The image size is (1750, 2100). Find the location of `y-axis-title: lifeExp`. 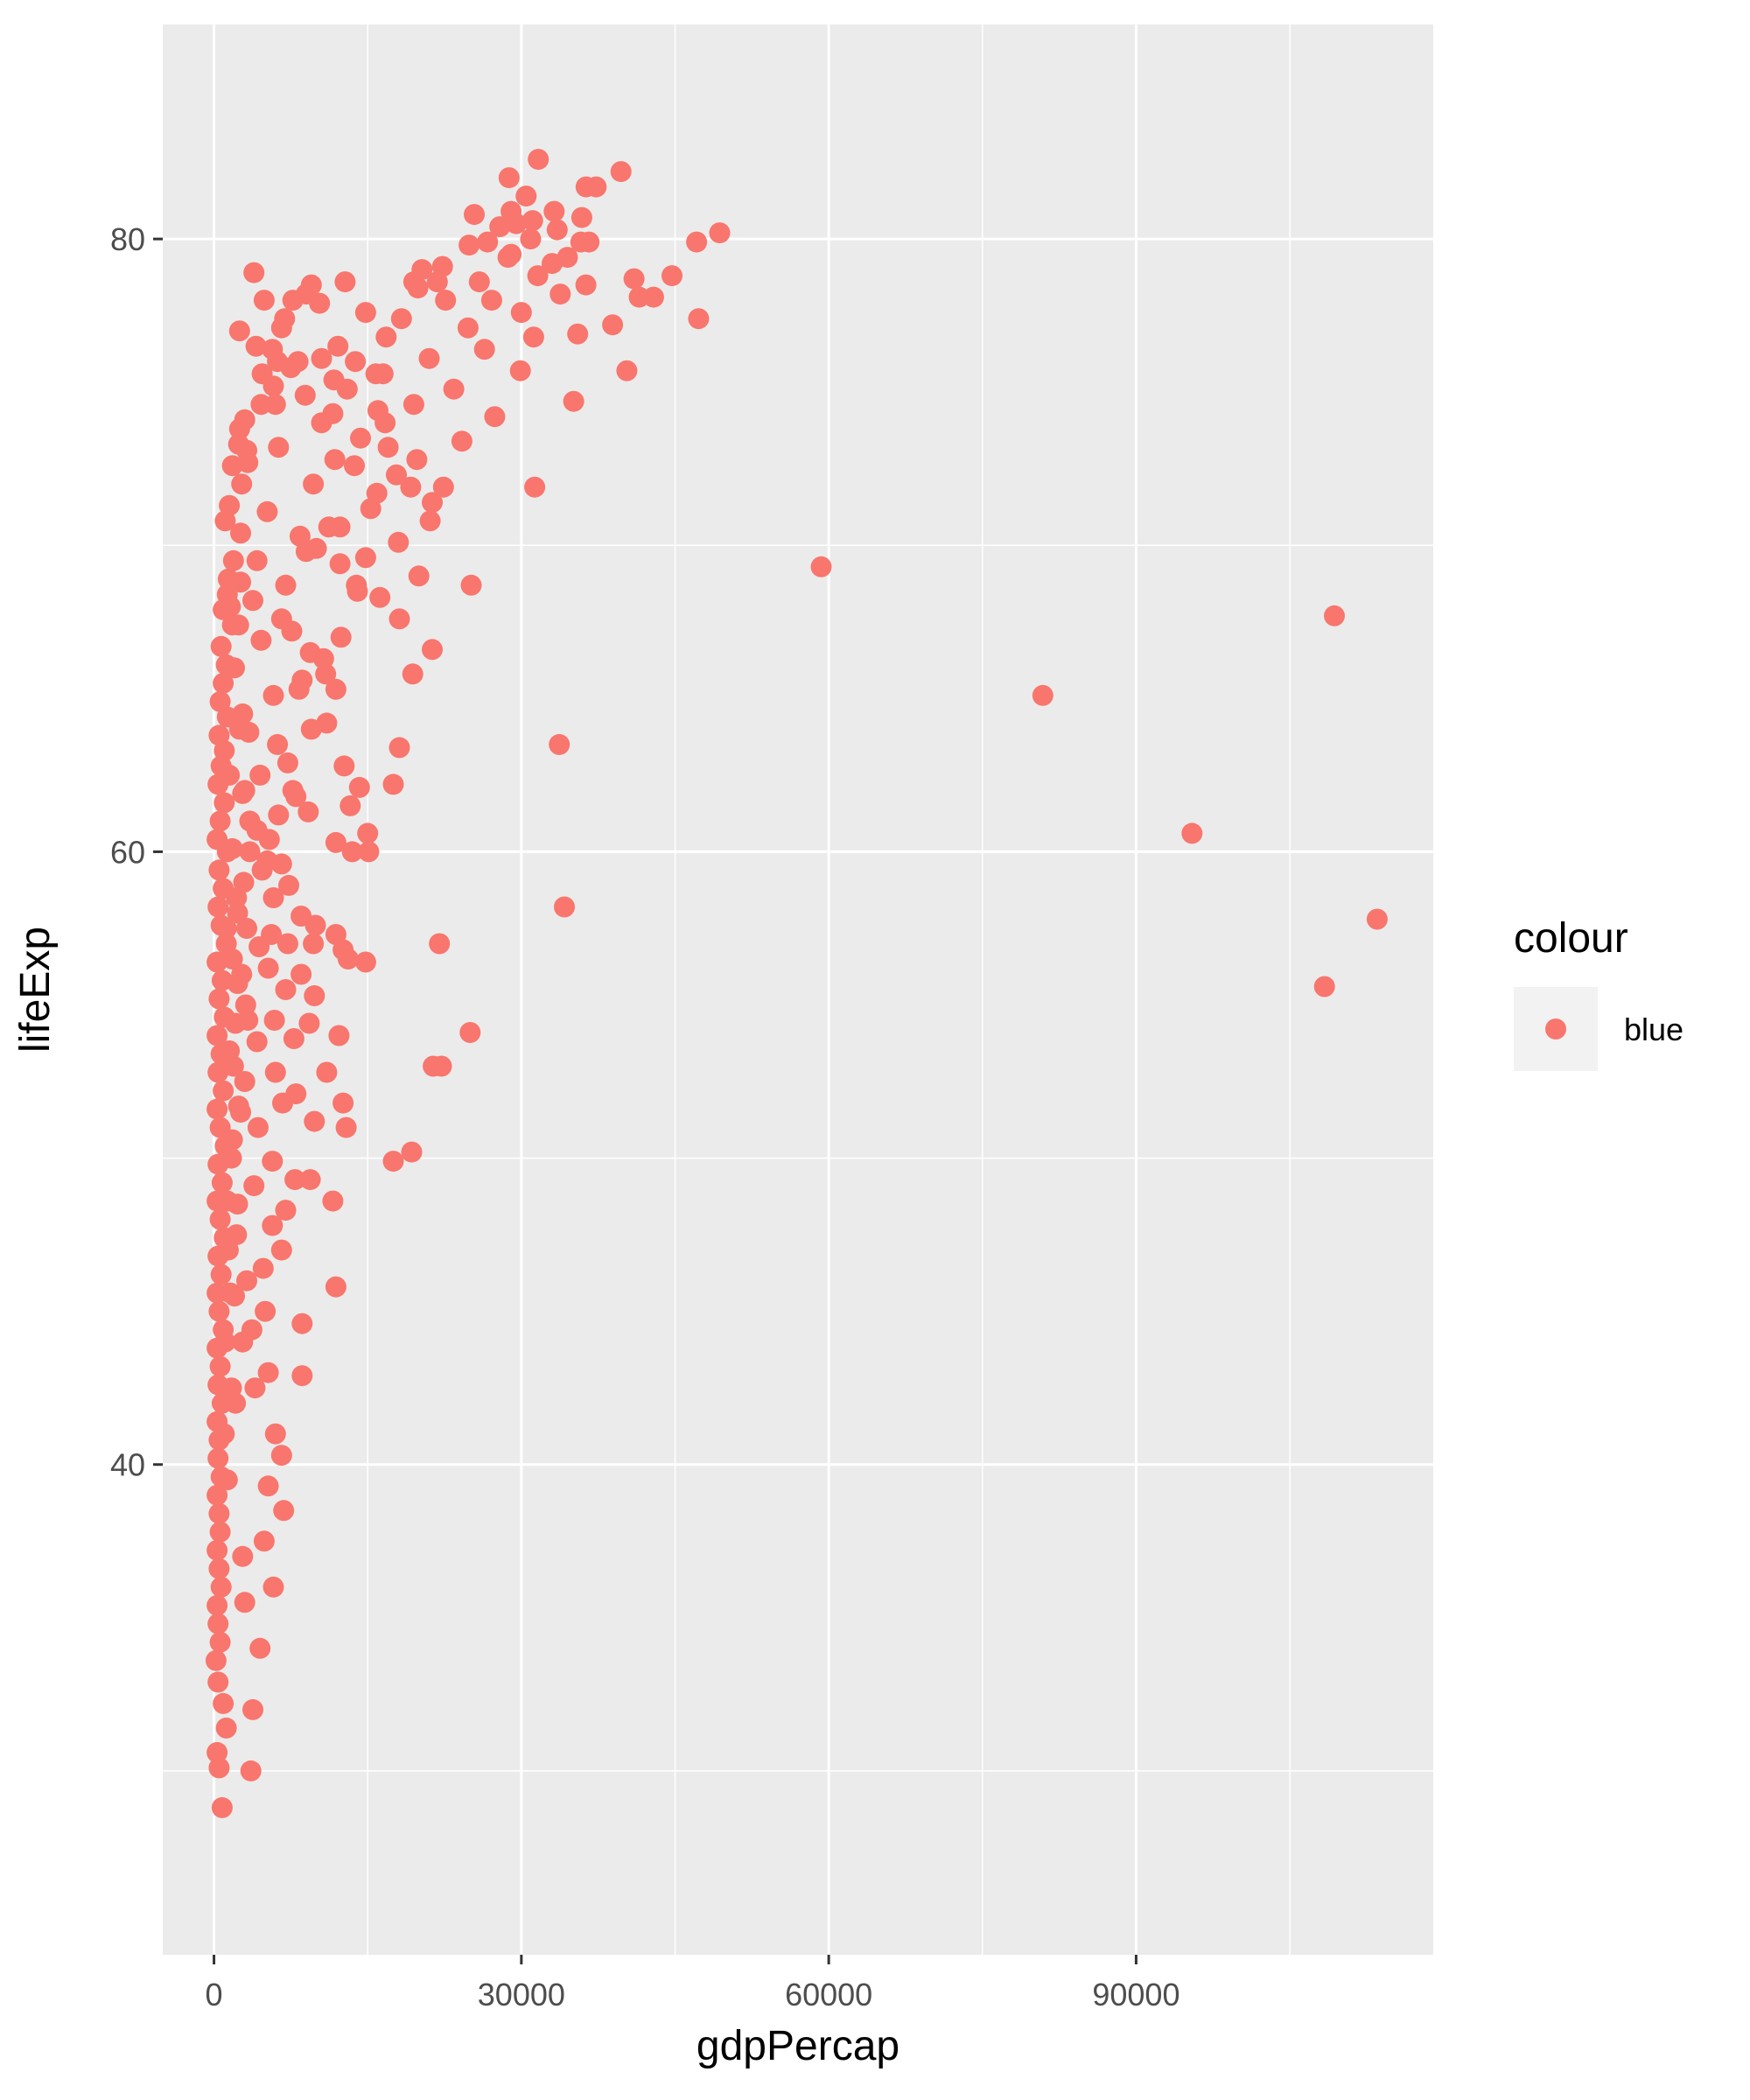

y-axis-title: lifeExp is located at coordinates (35, 990).